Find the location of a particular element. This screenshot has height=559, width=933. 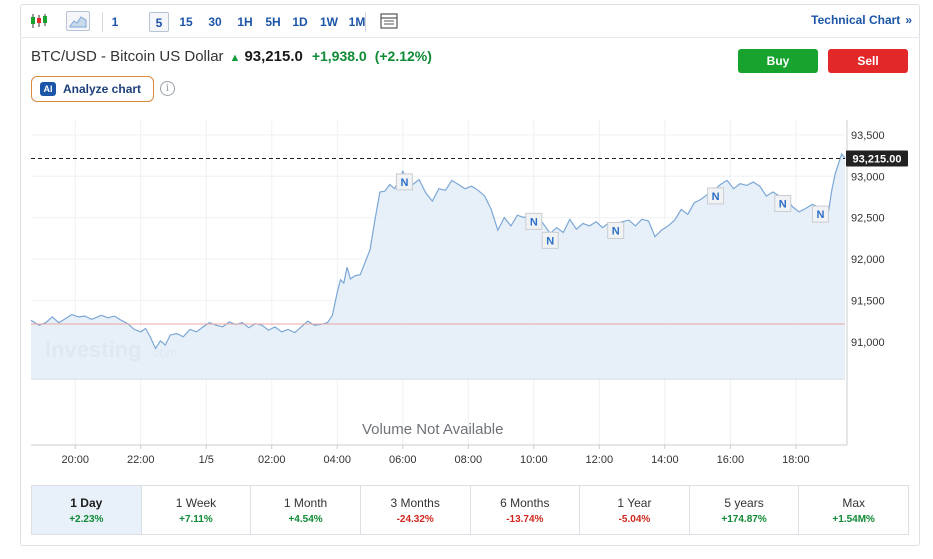

ai-badge-icon: AI is located at coordinates (48, 89).